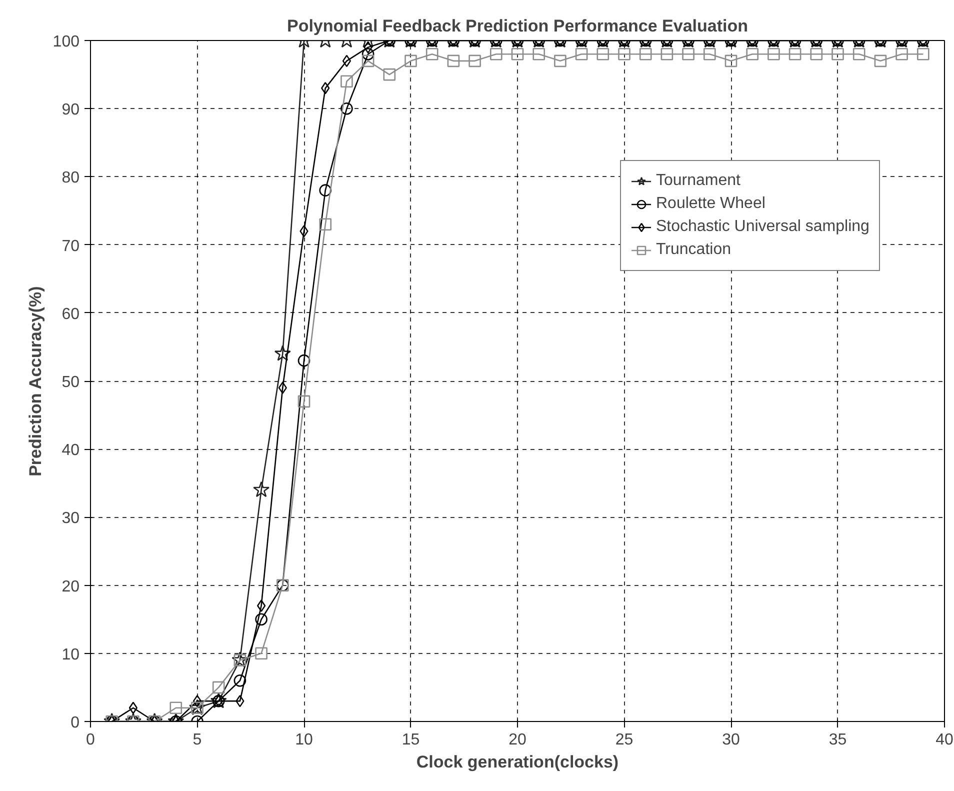 The height and width of the screenshot is (791, 954). What do you see at coordinates (75, 723) in the screenshot?
I see `y-tick-label: 0` at bounding box center [75, 723].